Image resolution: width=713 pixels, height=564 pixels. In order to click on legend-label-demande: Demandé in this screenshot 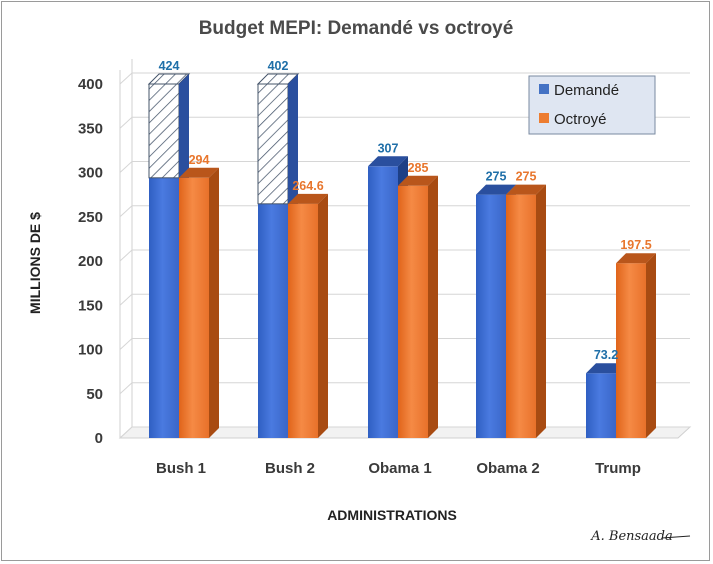, I will do `click(586, 90)`.